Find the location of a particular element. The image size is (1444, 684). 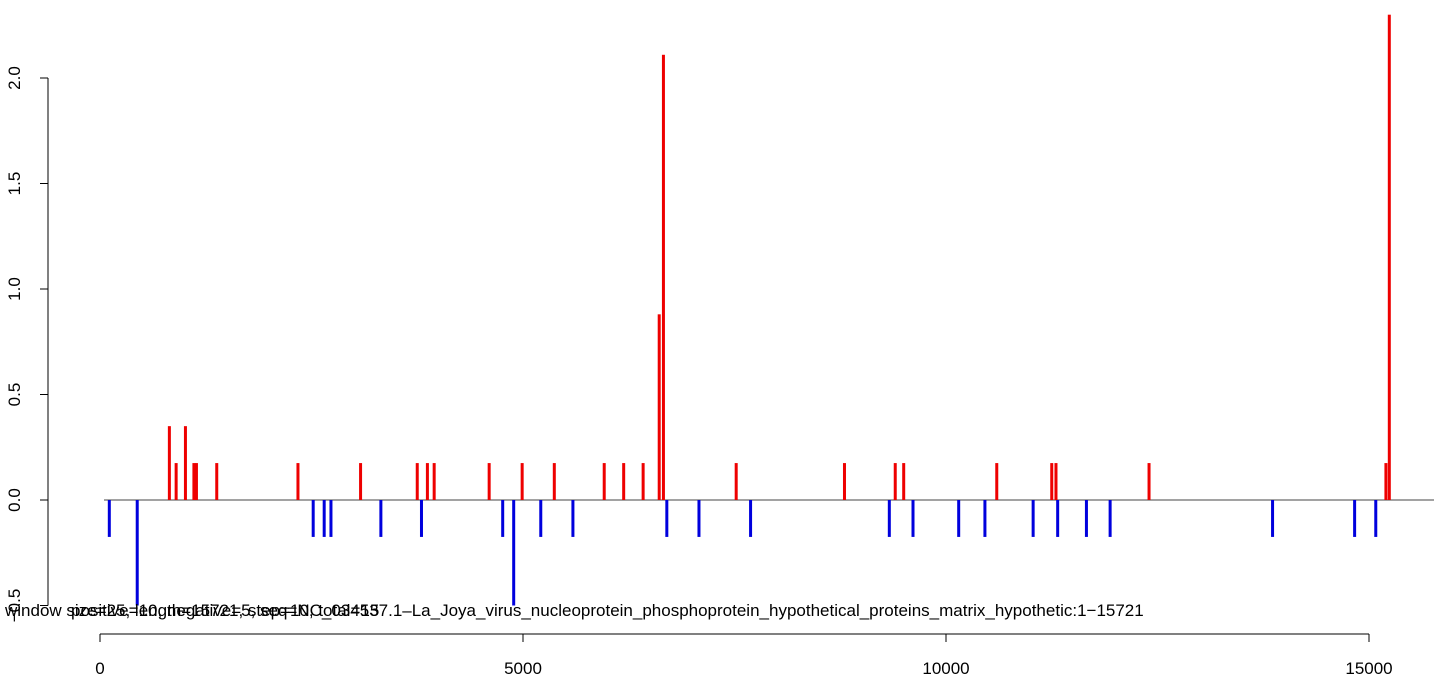

x-axis: 0 5000 10000 15000 is located at coordinates (744, 655).